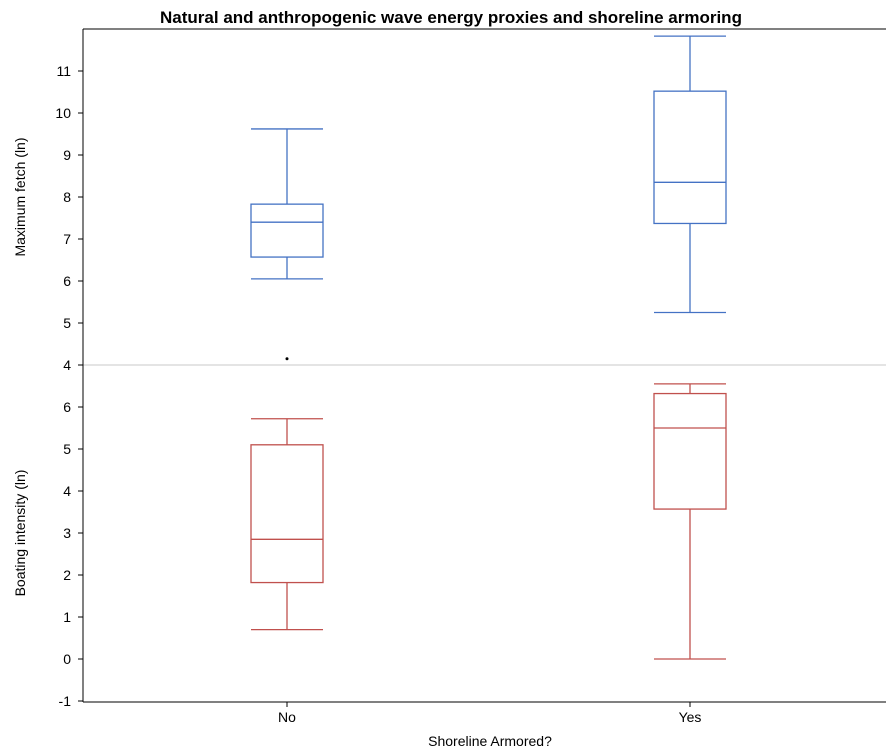  What do you see at coordinates (287, 514) in the screenshot?
I see `boating-no-box` at bounding box center [287, 514].